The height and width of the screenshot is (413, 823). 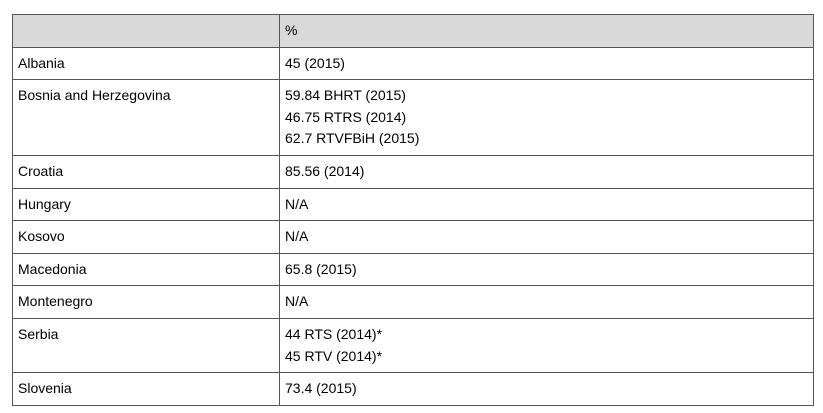 I want to click on table-row: Slovenia 73.4 (2015), so click(x=413, y=389).